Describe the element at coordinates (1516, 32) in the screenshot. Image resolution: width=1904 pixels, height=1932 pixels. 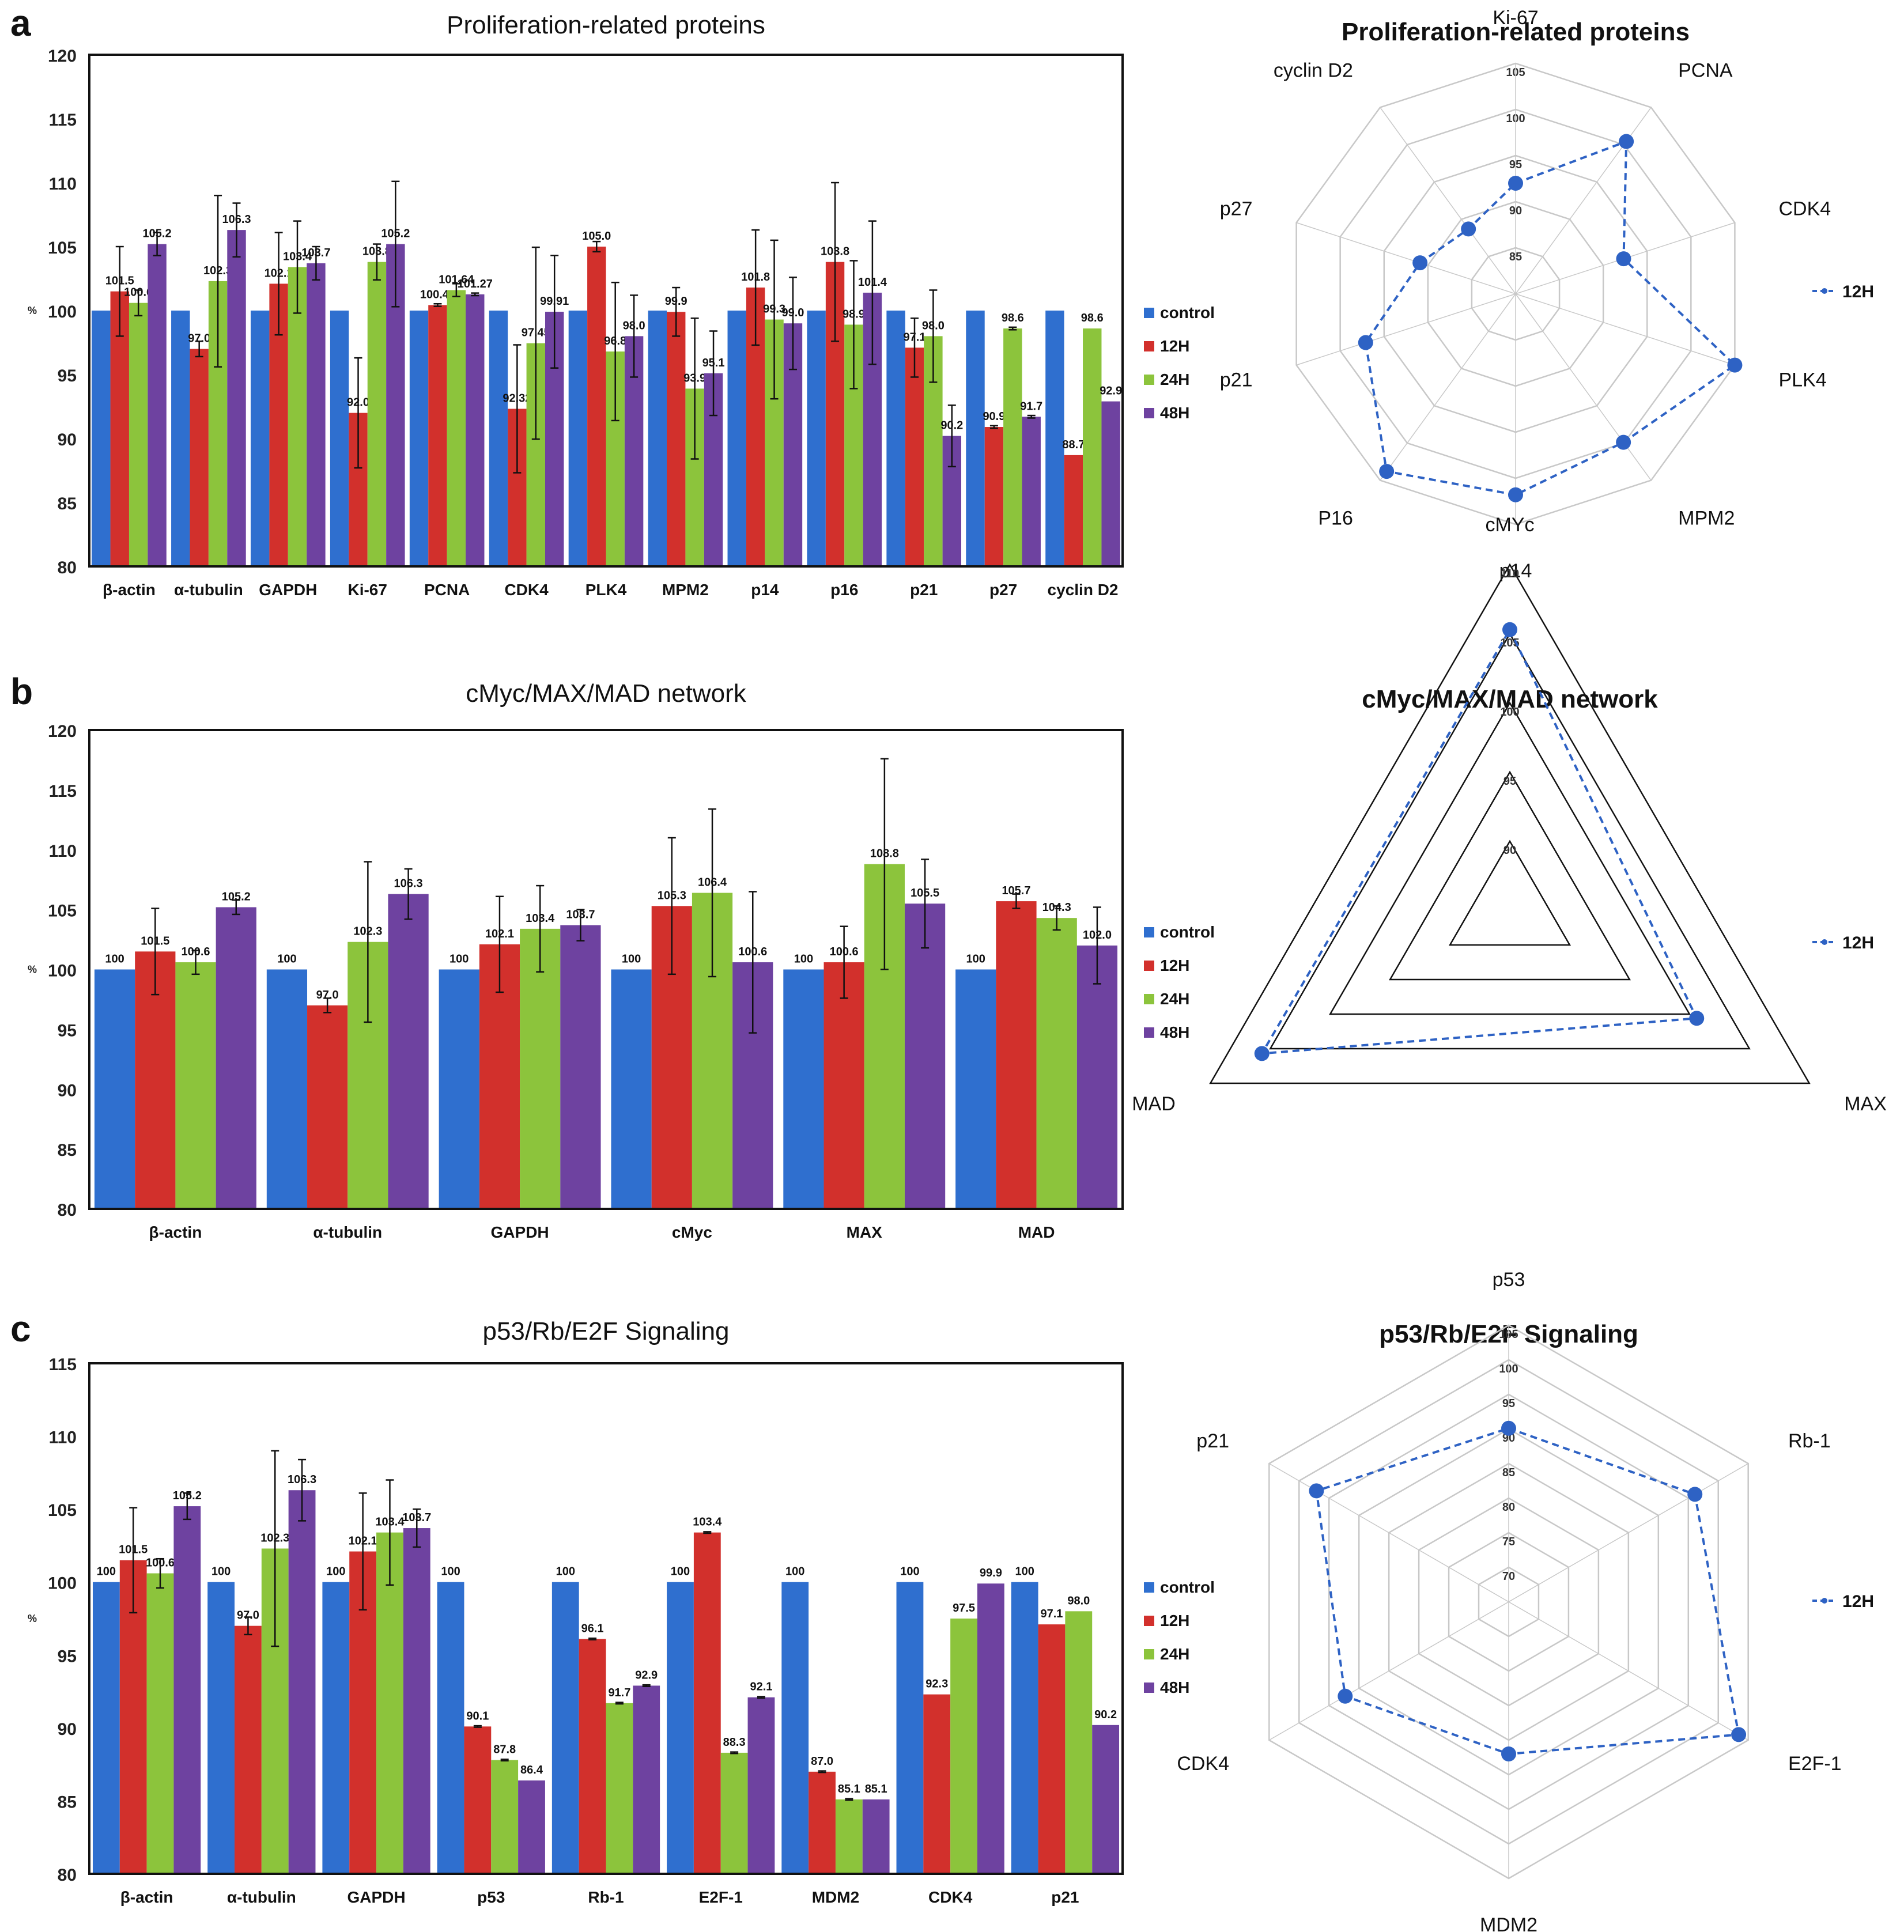
I see `radar-title: Proliferation-related proteins` at that location.